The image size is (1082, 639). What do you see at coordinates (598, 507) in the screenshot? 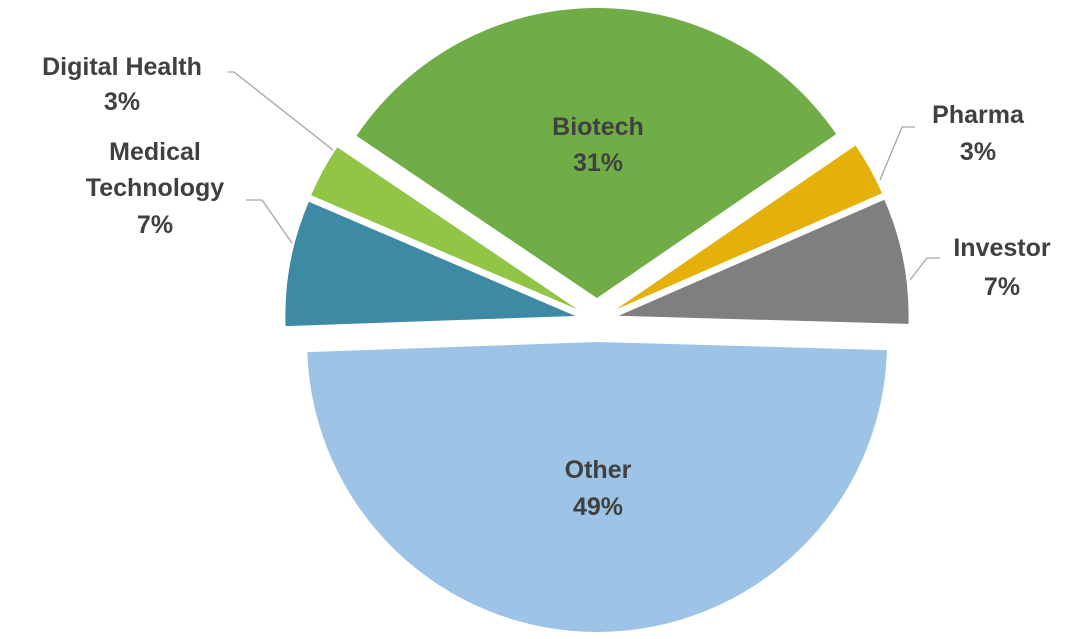
I see `data-label: 49%` at bounding box center [598, 507].